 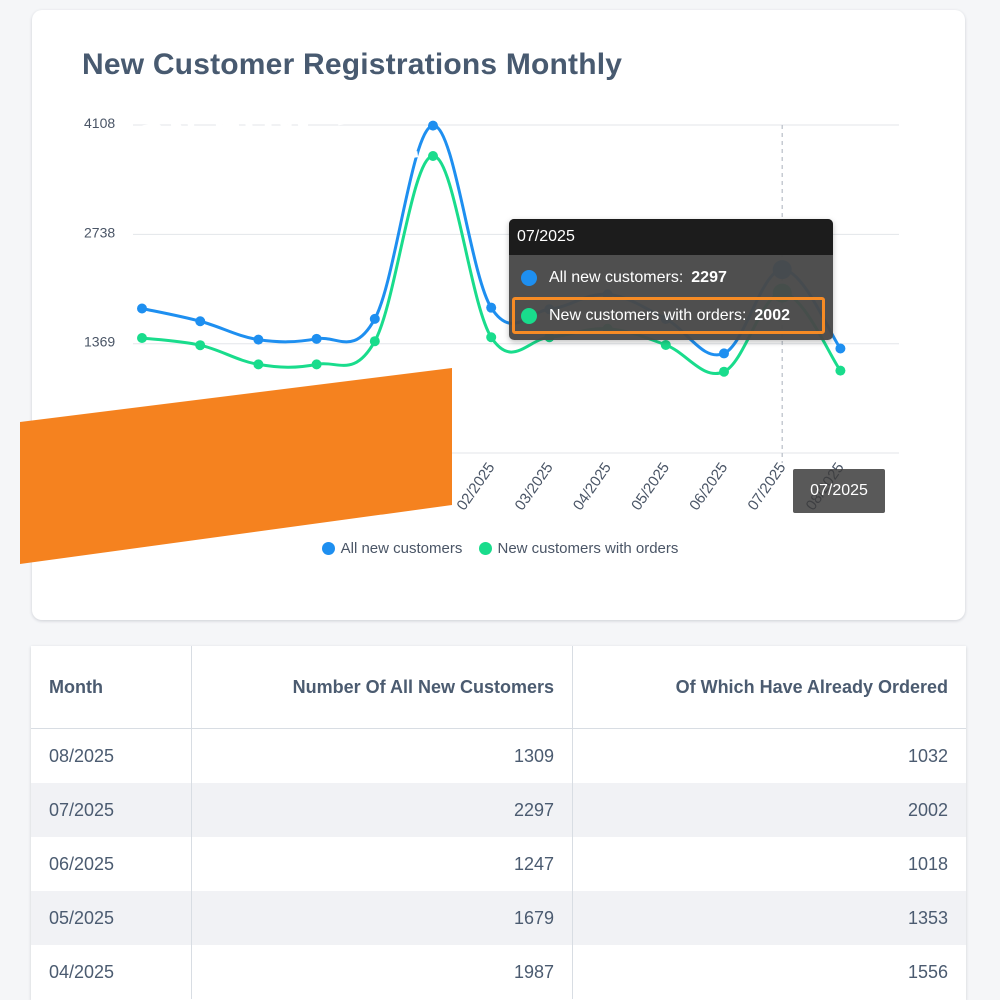 What do you see at coordinates (529, 316) in the screenshot?
I see `tooltip-dot-orders` at bounding box center [529, 316].